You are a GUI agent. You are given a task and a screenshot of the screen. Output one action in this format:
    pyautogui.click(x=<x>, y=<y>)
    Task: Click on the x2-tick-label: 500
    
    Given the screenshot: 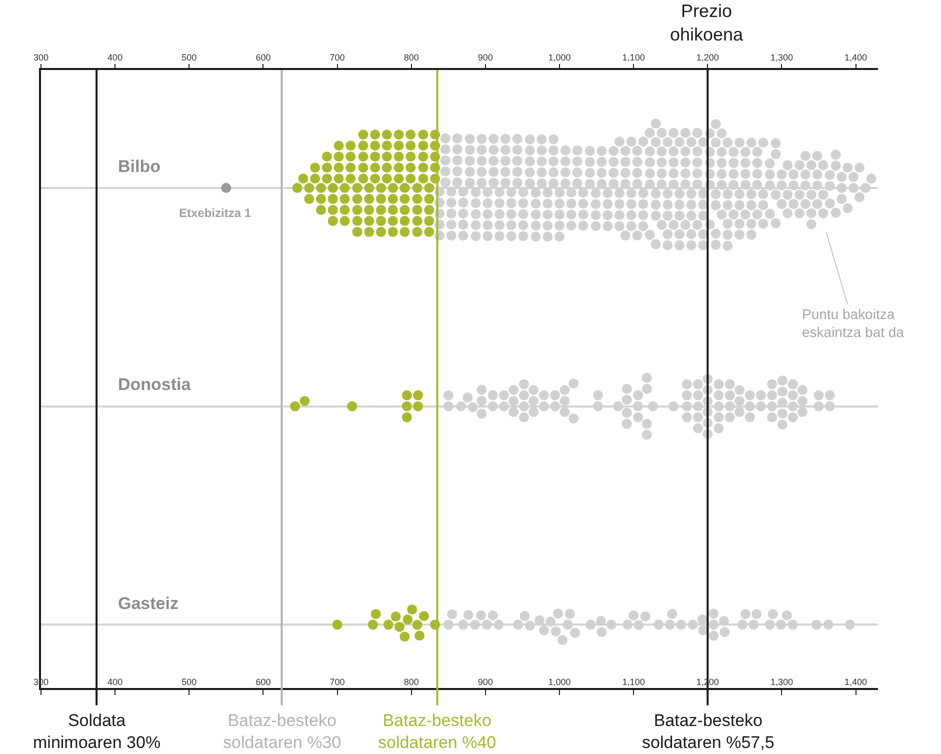 What is the action you would take?
    pyautogui.click(x=189, y=57)
    